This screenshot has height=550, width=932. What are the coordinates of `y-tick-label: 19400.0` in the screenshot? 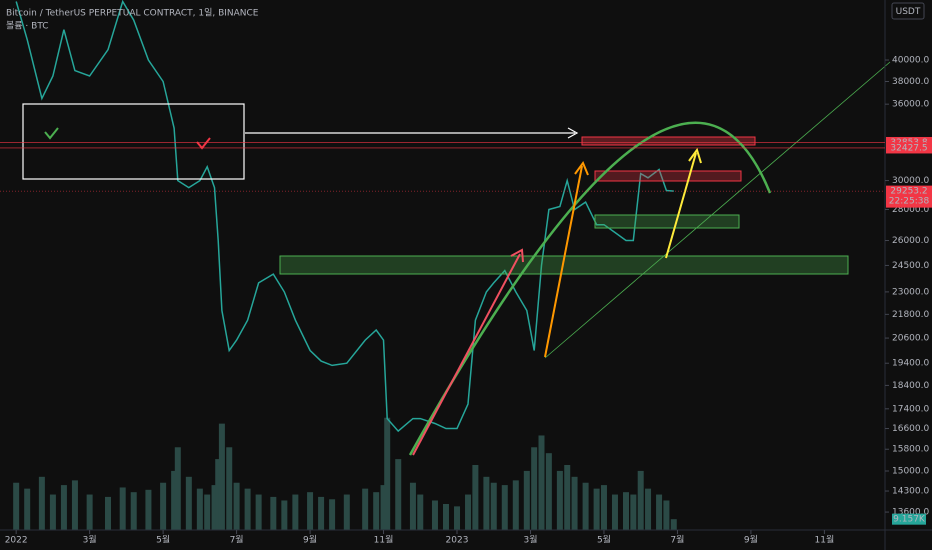 It's located at (910, 364).